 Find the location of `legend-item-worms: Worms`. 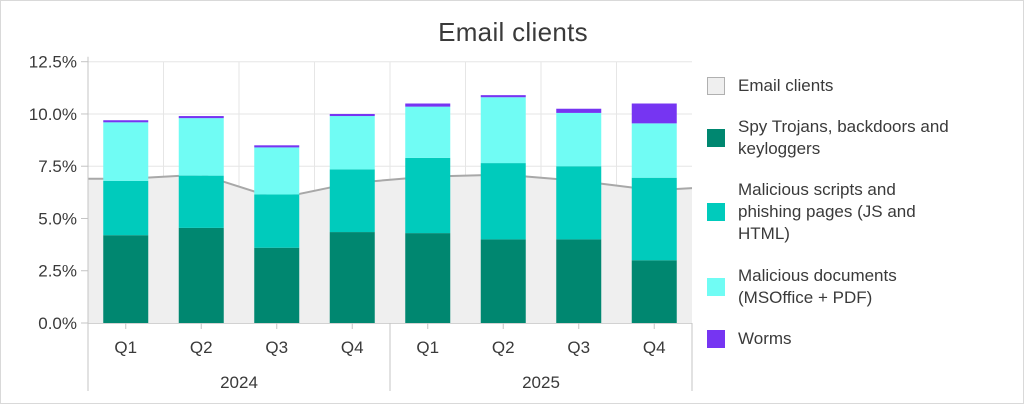

legend-item-worms: Worms is located at coordinates (860, 339).